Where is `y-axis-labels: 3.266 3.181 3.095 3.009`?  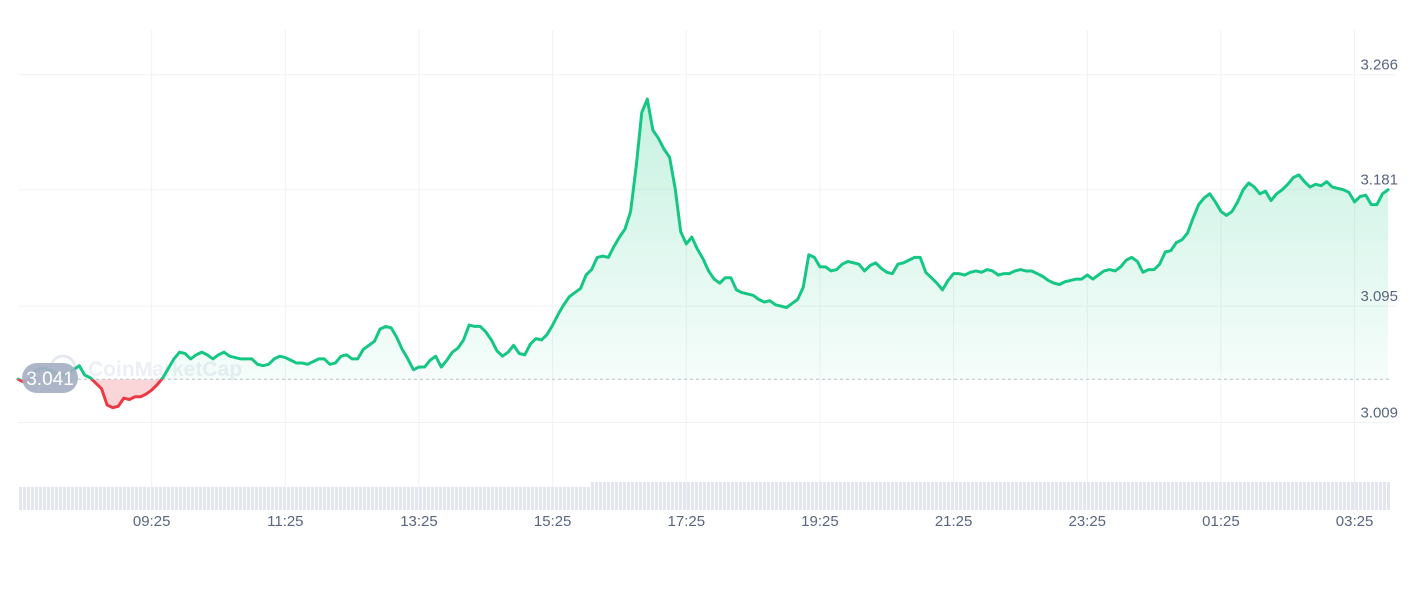
y-axis-labels: 3.266 3.181 3.095 3.009 is located at coordinates (1379, 239).